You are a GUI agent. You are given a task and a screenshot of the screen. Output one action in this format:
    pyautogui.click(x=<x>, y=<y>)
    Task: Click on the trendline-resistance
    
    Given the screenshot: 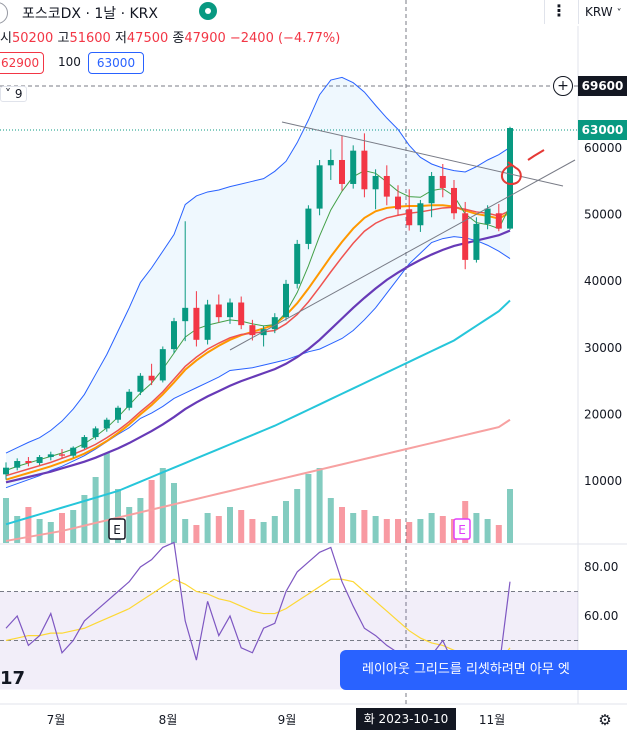 What is the action you would take?
    pyautogui.click(x=422, y=154)
    